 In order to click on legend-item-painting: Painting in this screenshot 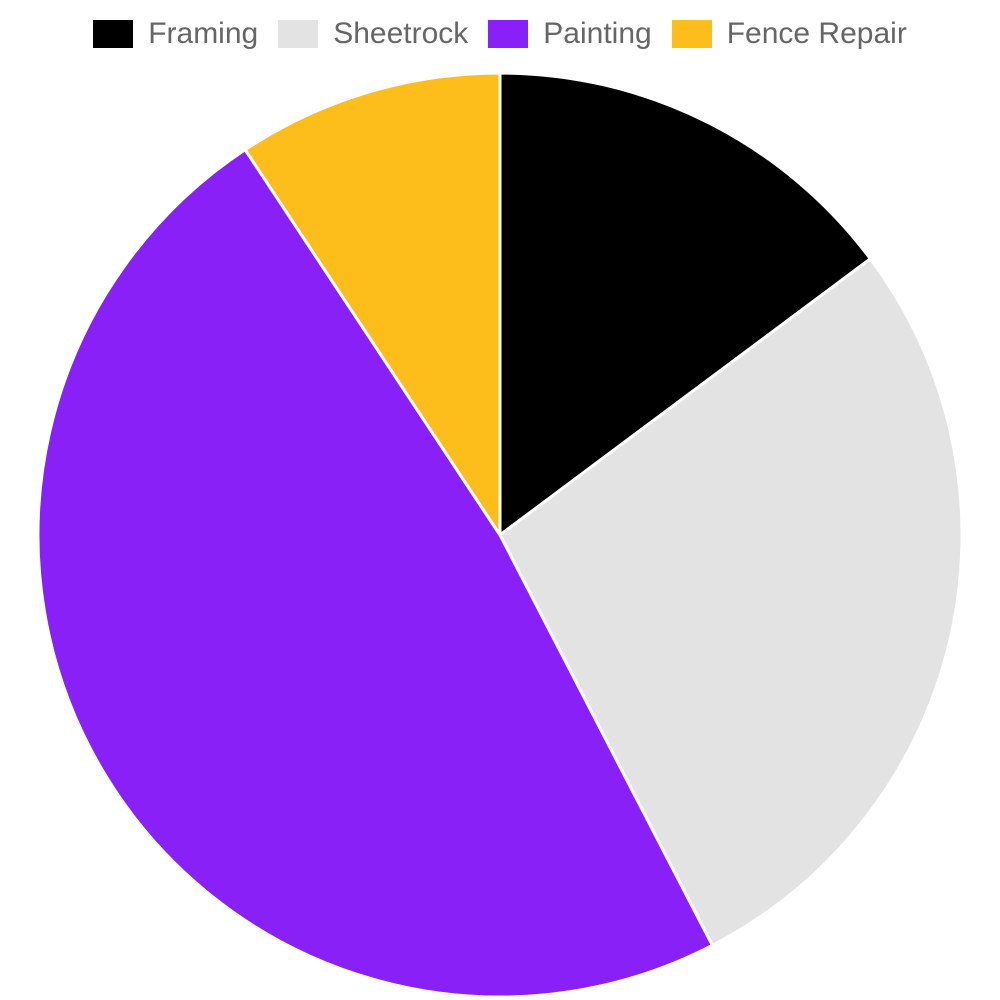, I will do `click(570, 34)`.